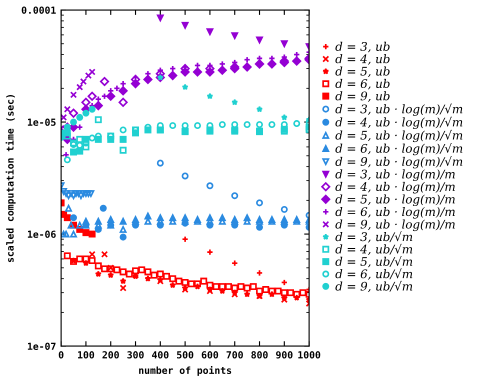 This screenshot has width=501, height=385. What do you see at coordinates (110, 354) in the screenshot?
I see `x-tick-label: 200` at bounding box center [110, 354].